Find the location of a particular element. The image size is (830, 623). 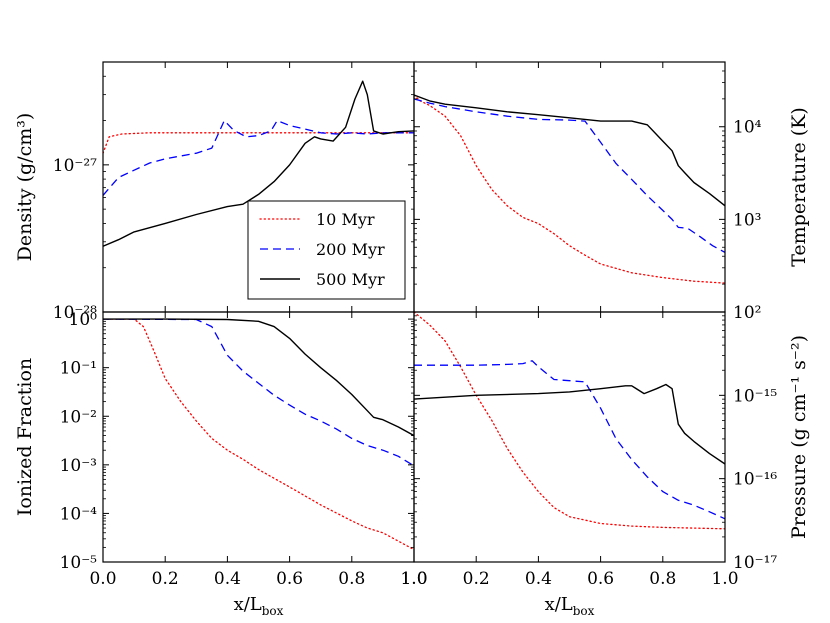

legend-box is located at coordinates (326, 250).